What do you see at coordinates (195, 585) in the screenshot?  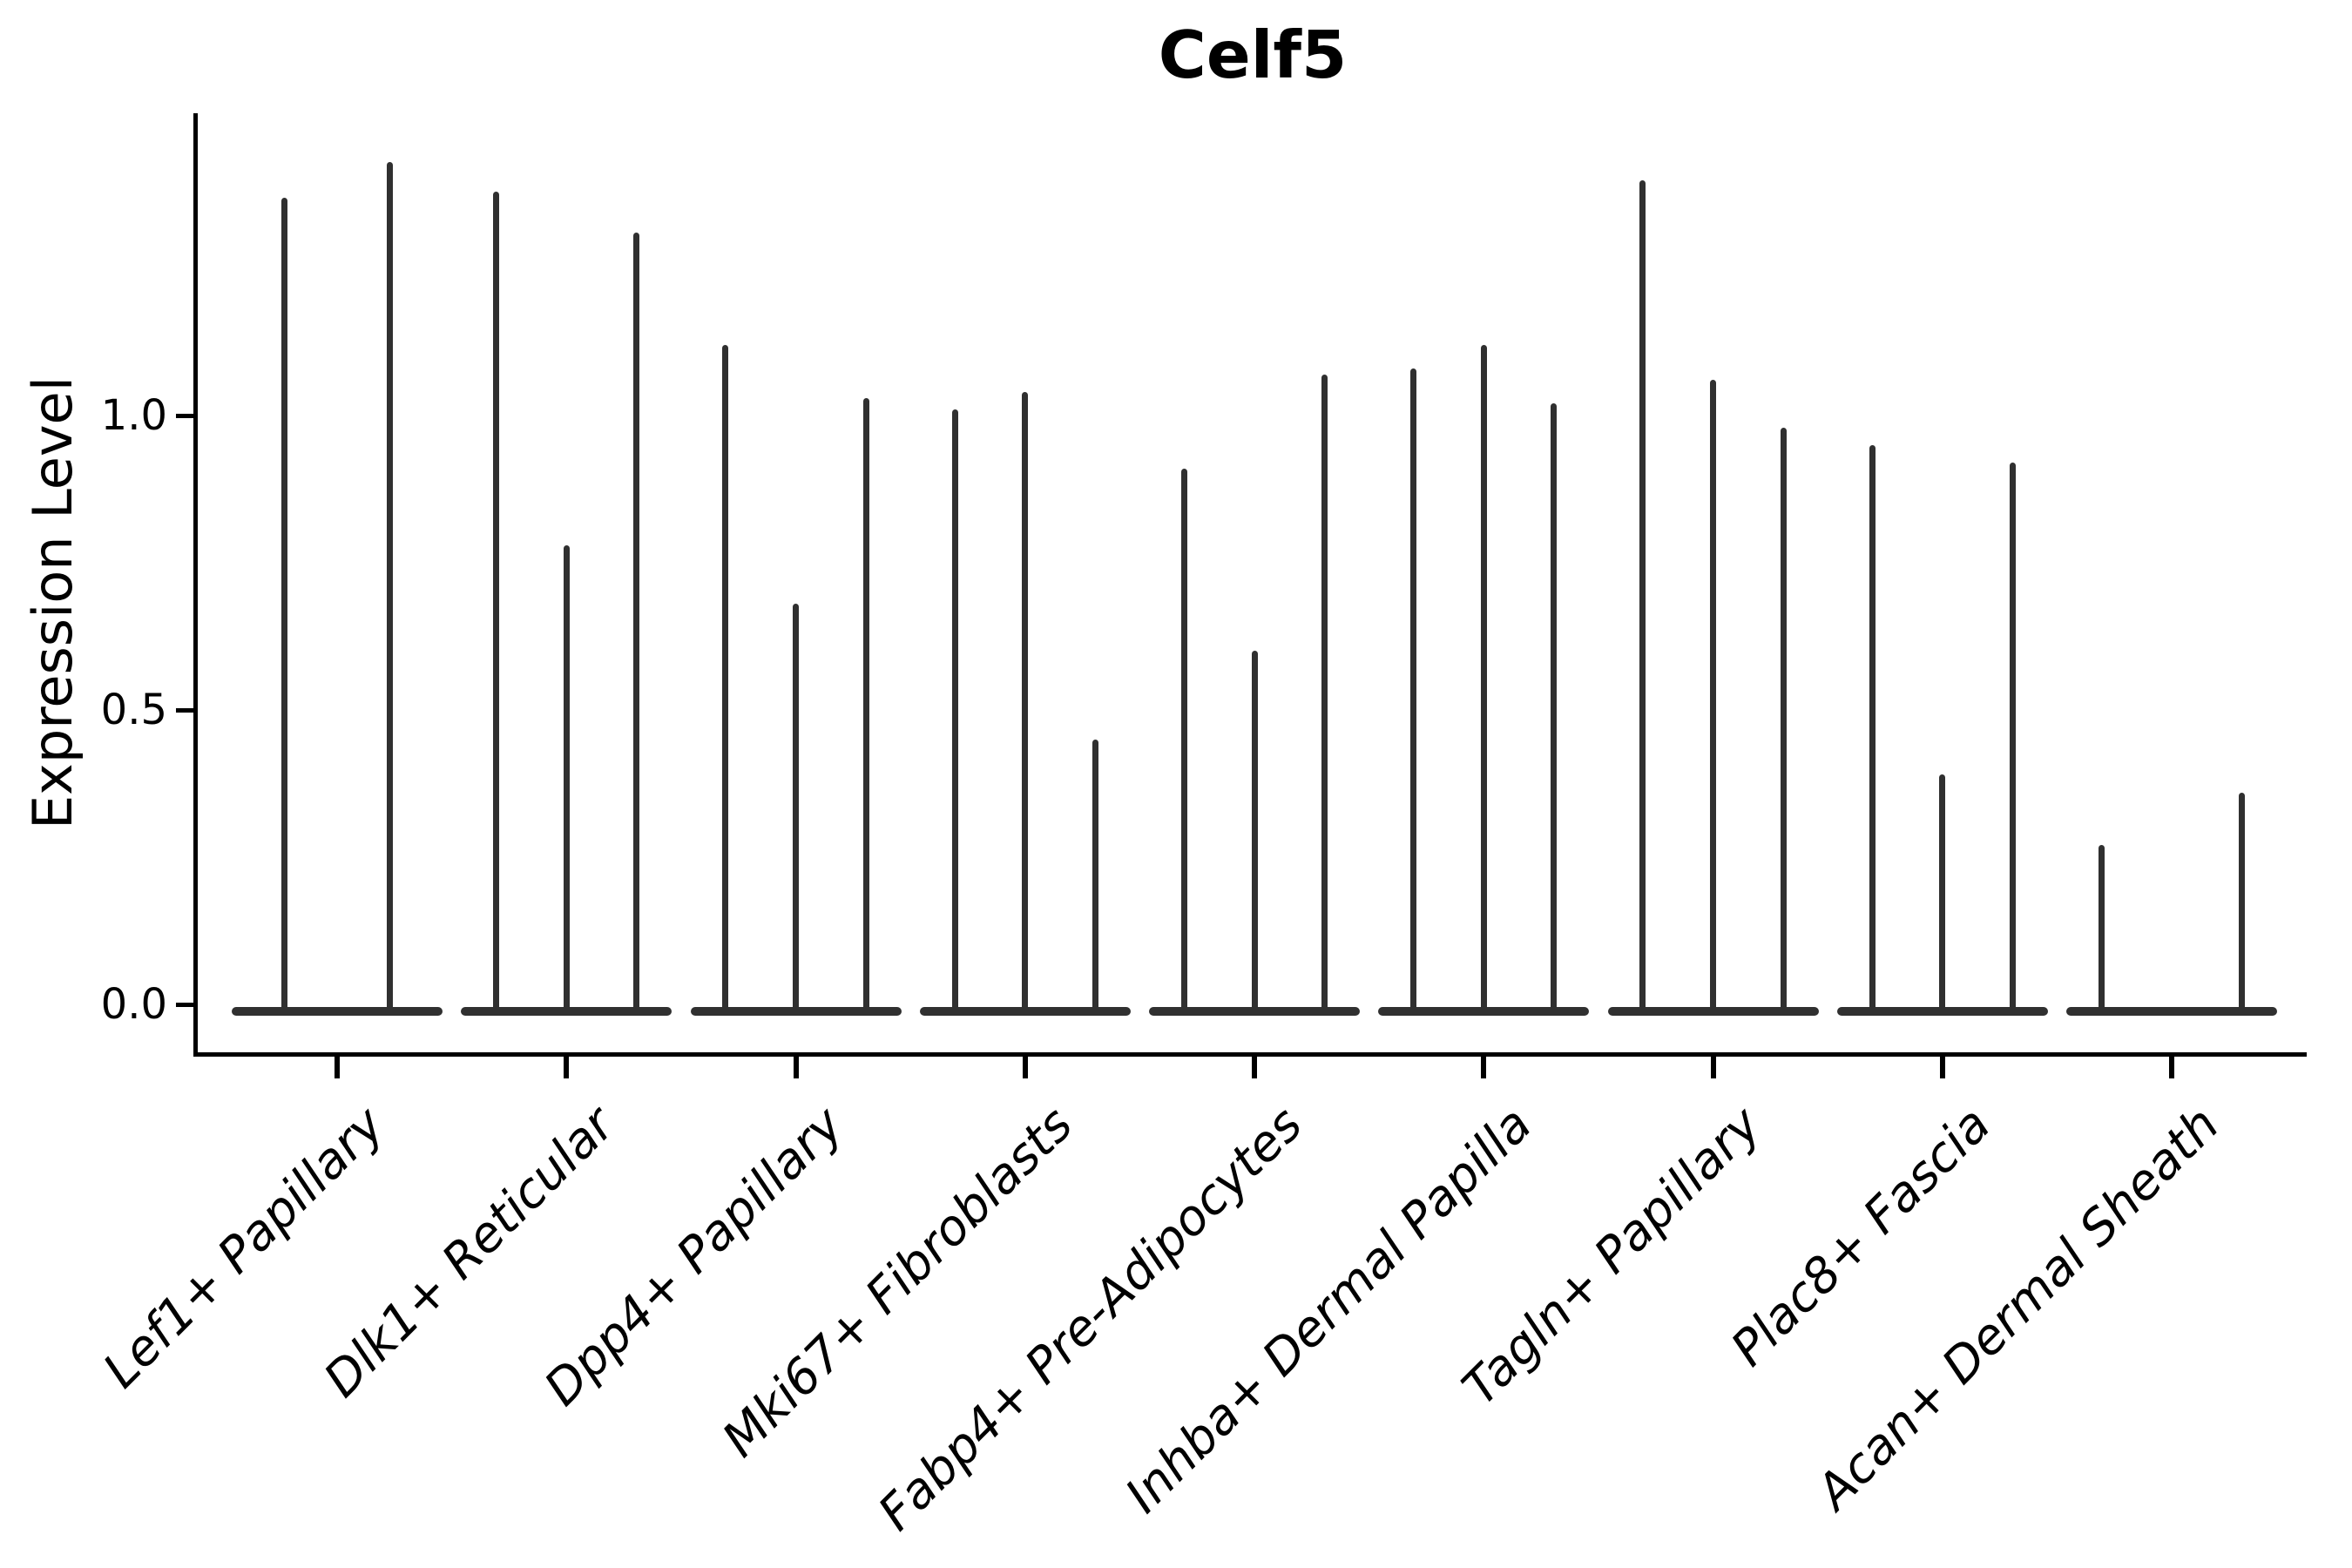 I see `y-axis-spine` at bounding box center [195, 585].